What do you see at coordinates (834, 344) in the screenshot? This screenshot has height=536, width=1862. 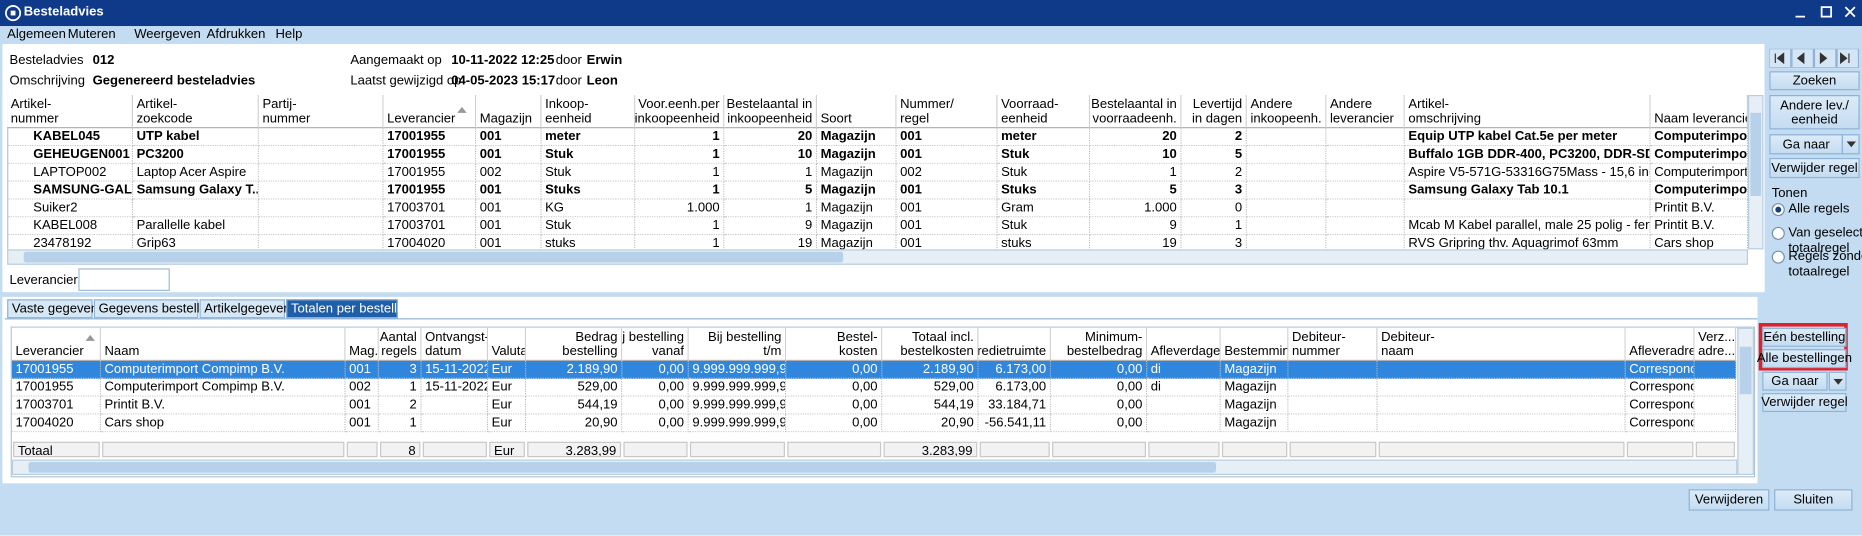 I see `column-header: Bestel- kosten` at bounding box center [834, 344].